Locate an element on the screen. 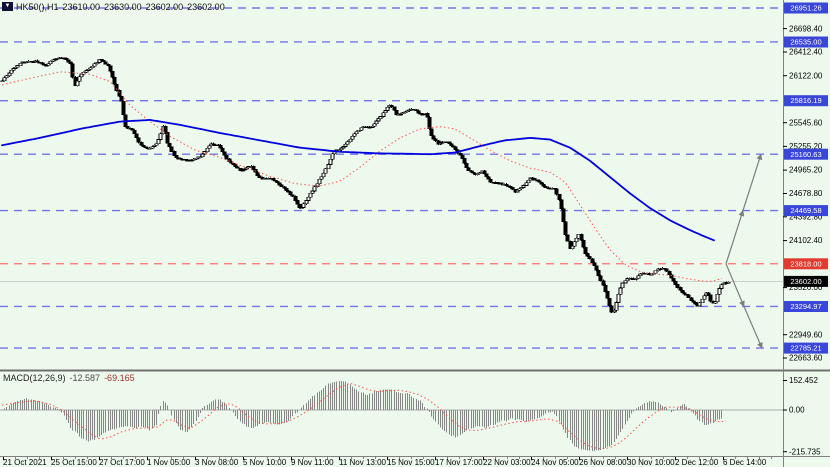  macd-tick-label: 152.452 is located at coordinates (803, 380).